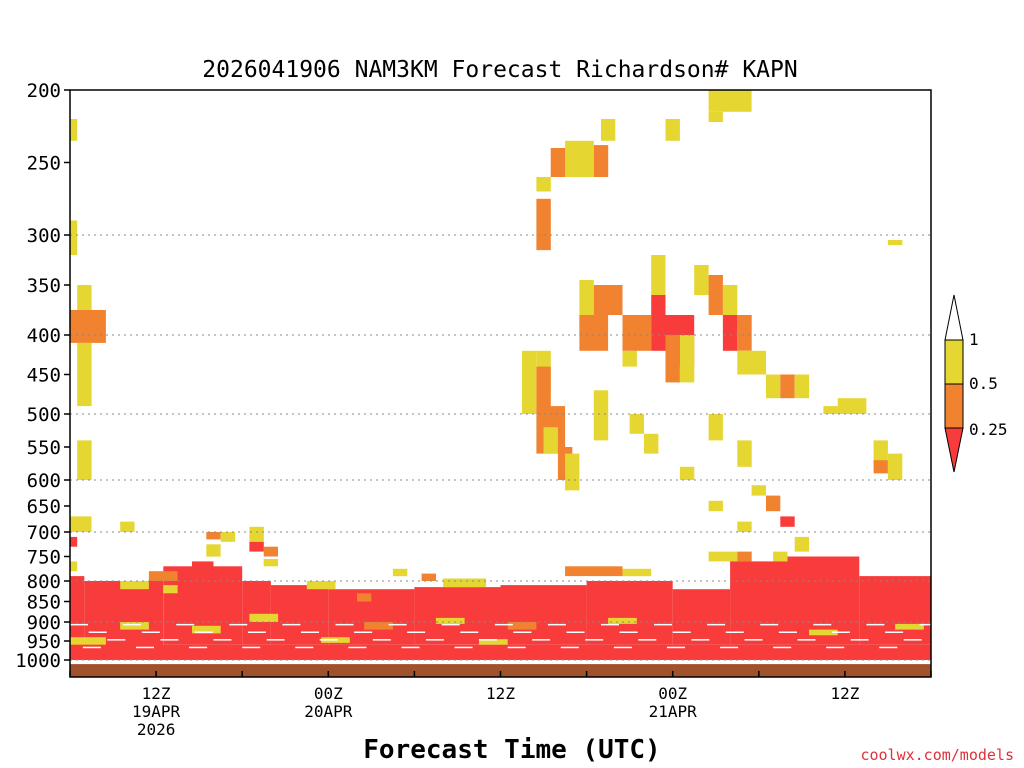  I want to click on x-tick-label: 00Z, so click(672, 693).